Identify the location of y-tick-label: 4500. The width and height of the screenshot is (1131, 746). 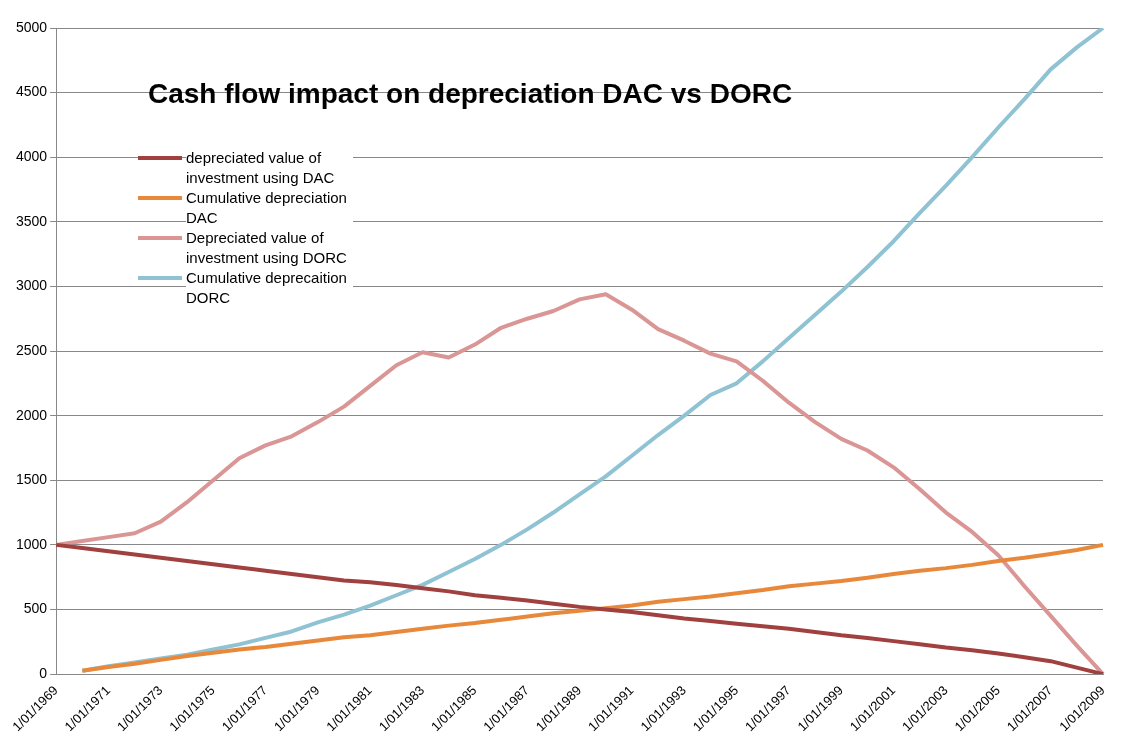
(31, 91).